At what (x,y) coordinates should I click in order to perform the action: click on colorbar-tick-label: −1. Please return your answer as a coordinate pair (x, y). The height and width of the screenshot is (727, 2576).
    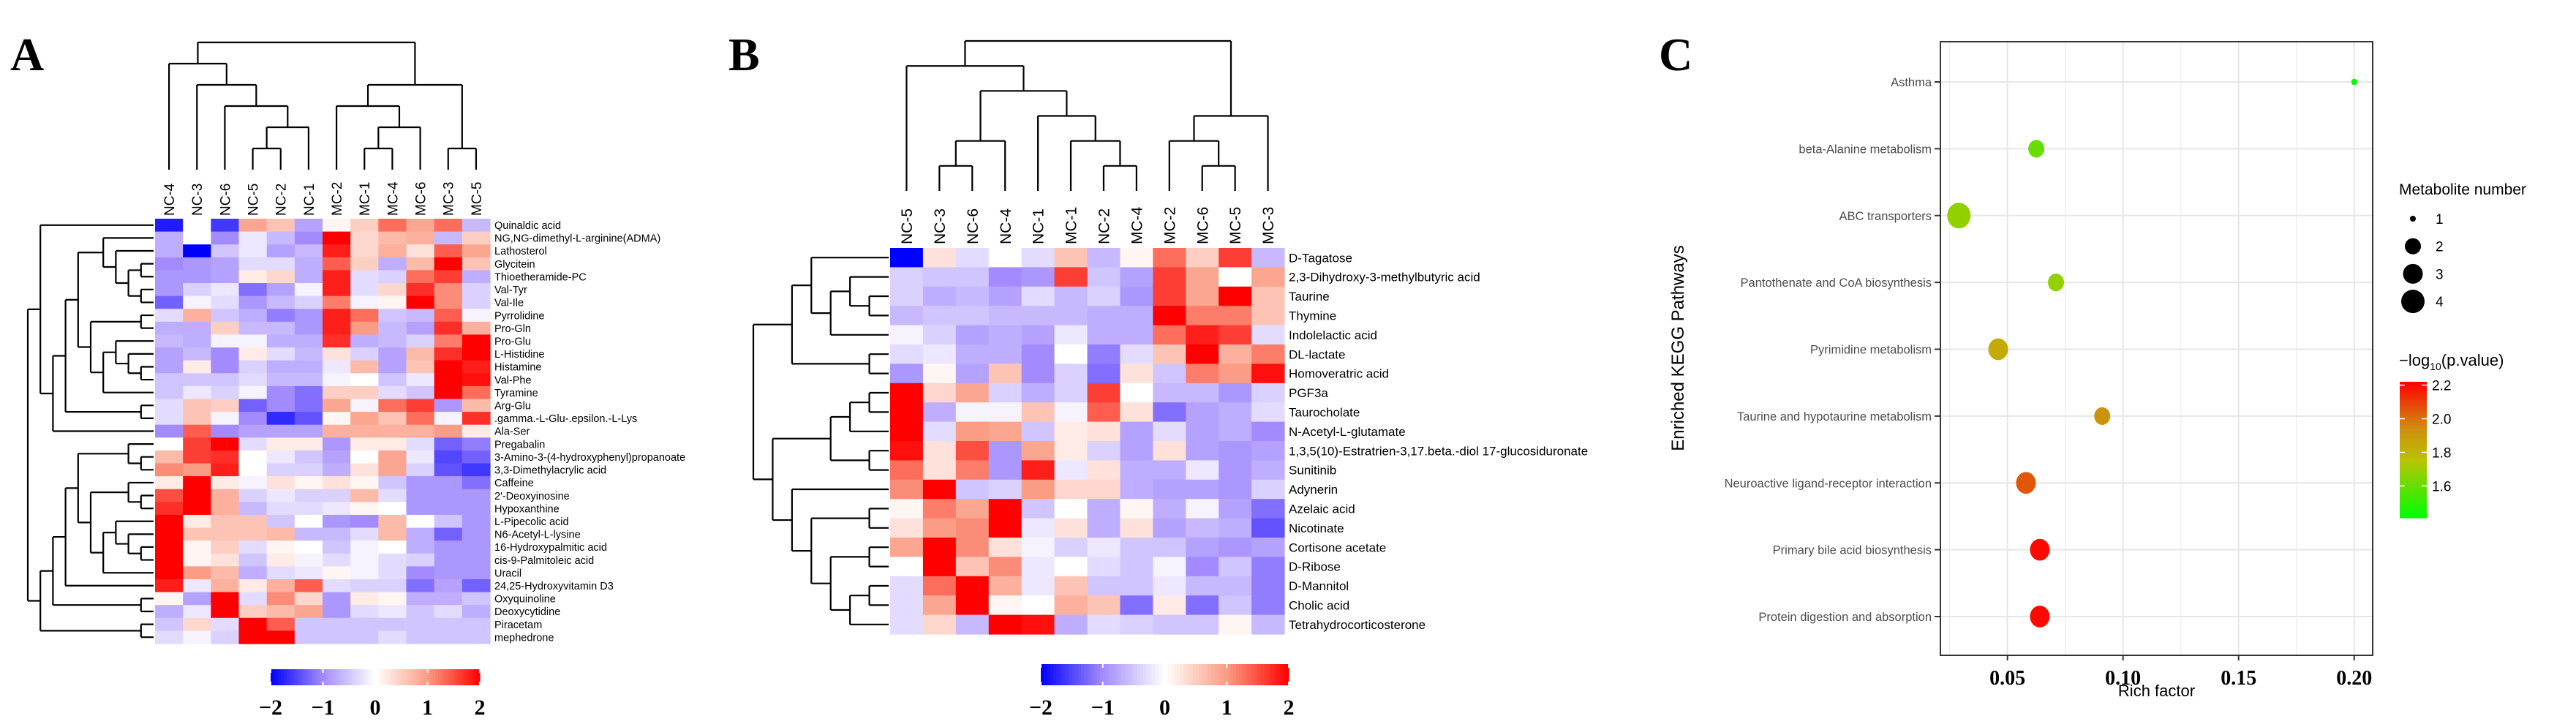
    Looking at the image, I should click on (1103, 708).